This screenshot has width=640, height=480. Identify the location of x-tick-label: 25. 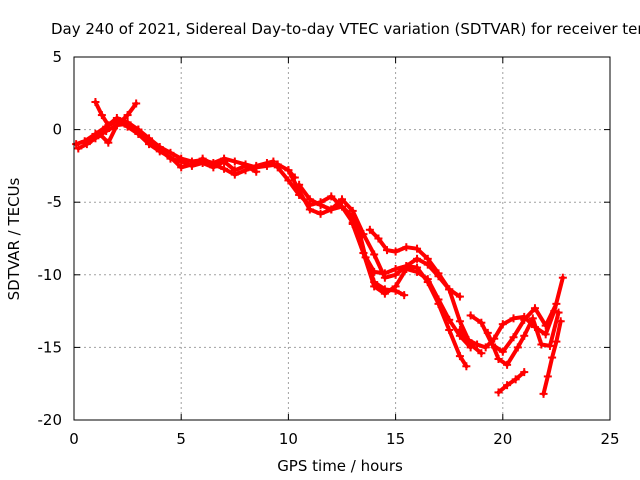
(609, 439).